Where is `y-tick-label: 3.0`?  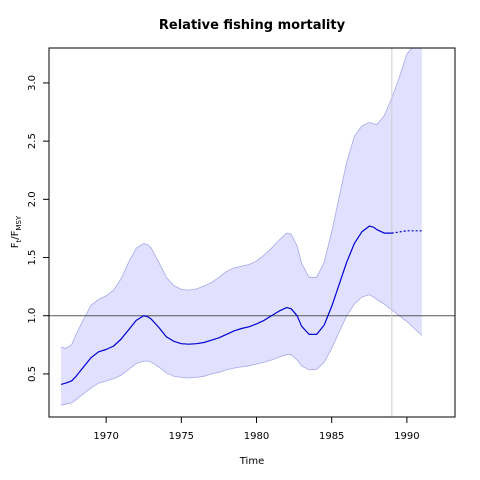
y-tick-label: 3.0 is located at coordinates (32, 83).